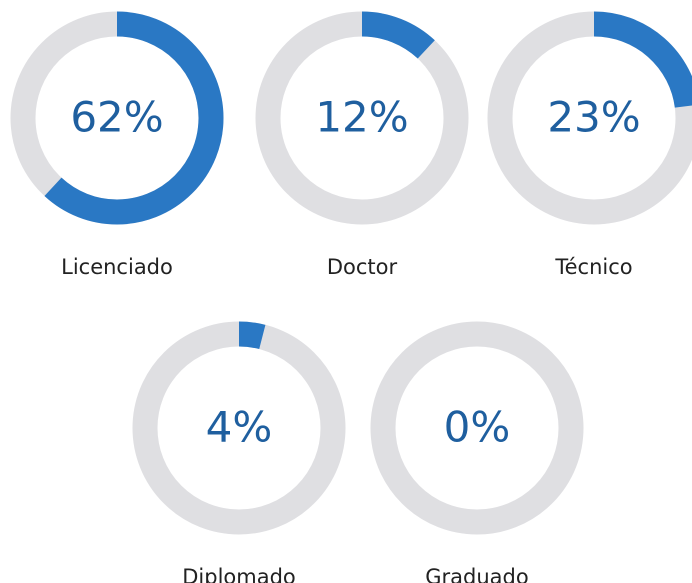  Describe the element at coordinates (117, 267) in the screenshot. I see `donut-category-label: Licenciado` at that location.